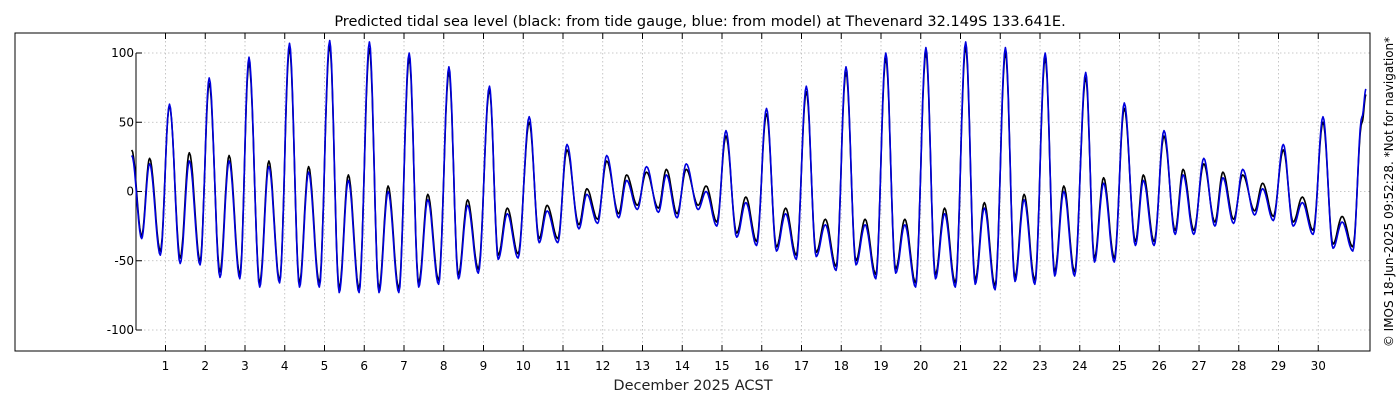 This screenshot has height=400, width=1400. Describe the element at coordinates (166, 366) in the screenshot. I see `x-tick-label: 1` at that location.